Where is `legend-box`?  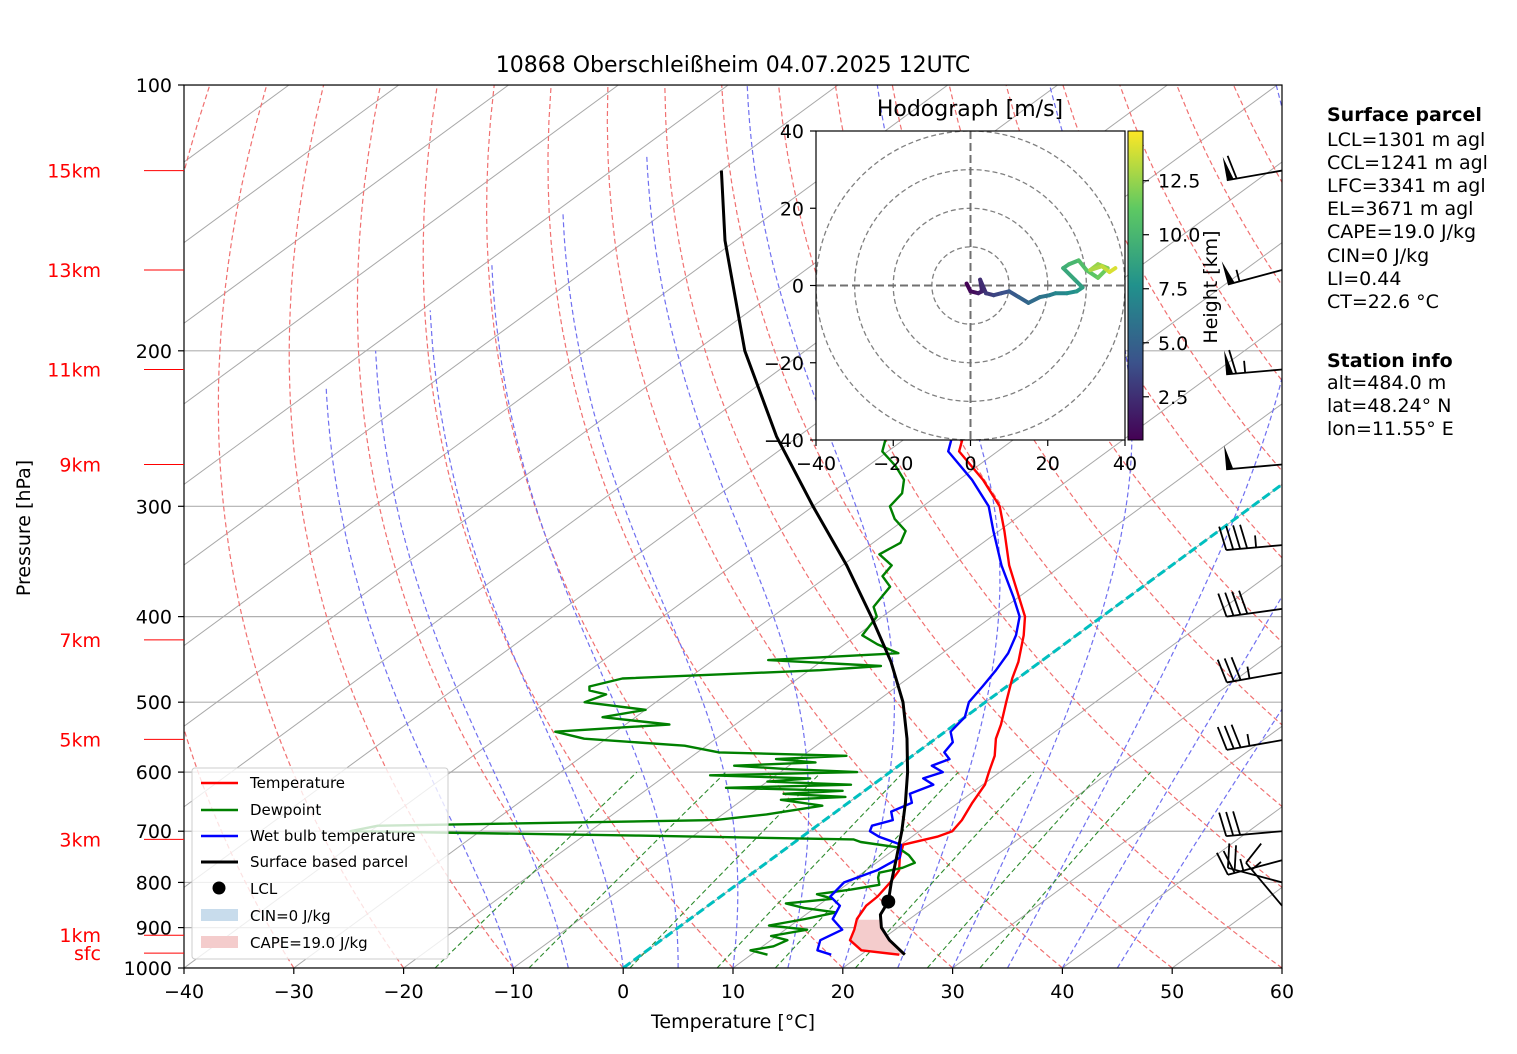
legend-box is located at coordinates (320, 863).